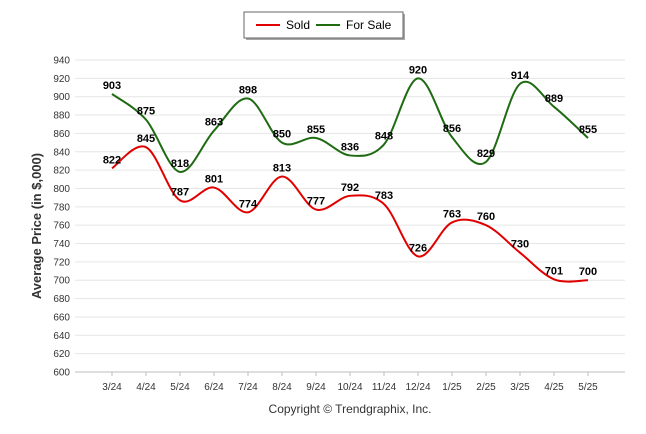 The height and width of the screenshot is (434, 646). I want to click on data-label-sold: 787, so click(180, 192).